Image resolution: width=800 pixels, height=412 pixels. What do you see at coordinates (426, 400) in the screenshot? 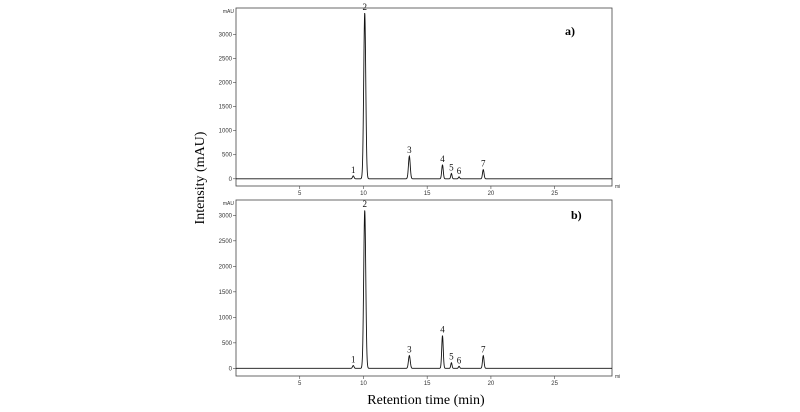
I see `x-axis-title: Retention time (min)` at bounding box center [426, 400].